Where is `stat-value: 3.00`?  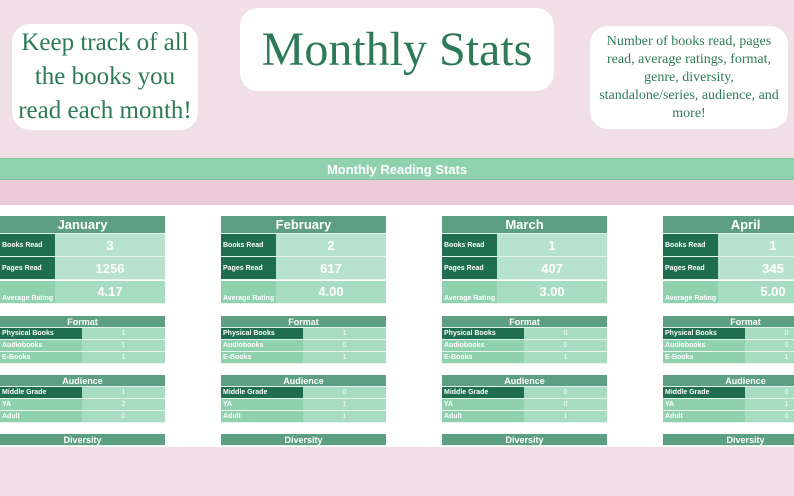
stat-value: 3.00 is located at coordinates (552, 292).